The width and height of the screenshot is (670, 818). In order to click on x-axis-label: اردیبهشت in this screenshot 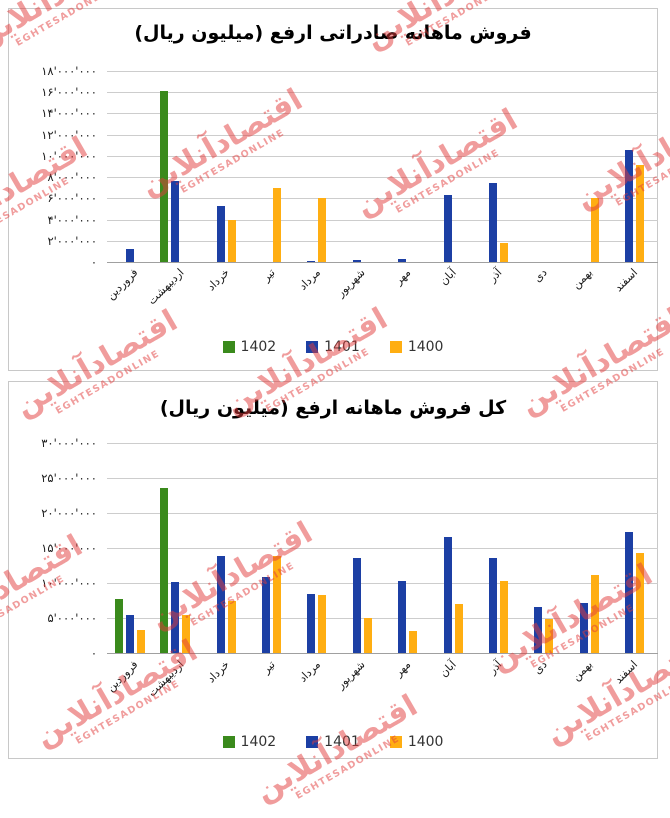, I will do `click(166, 287)`.